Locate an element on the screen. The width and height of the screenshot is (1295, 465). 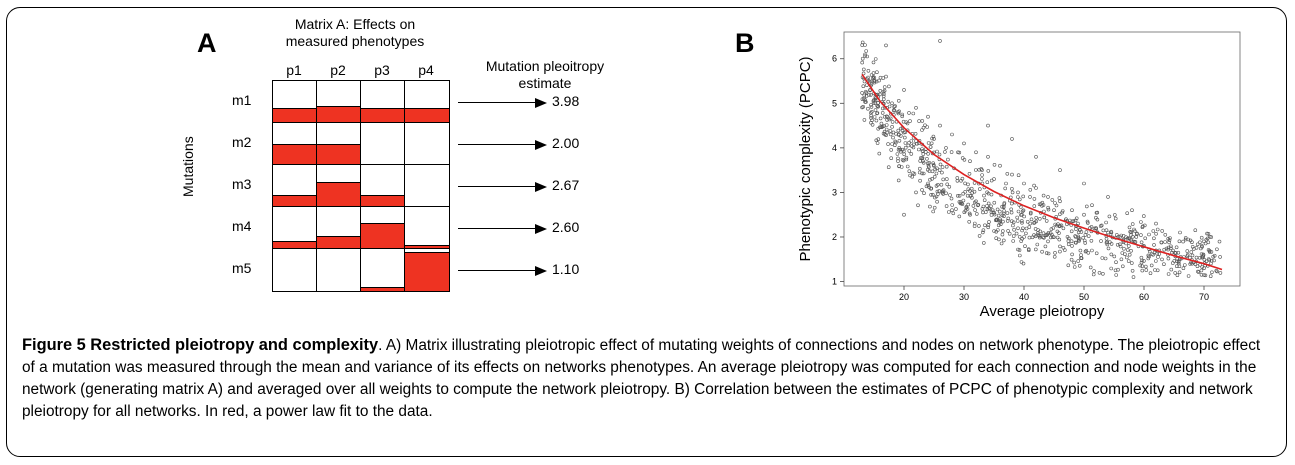
estimate-title: Mutation pleoitropy estimate is located at coordinates (545, 75).